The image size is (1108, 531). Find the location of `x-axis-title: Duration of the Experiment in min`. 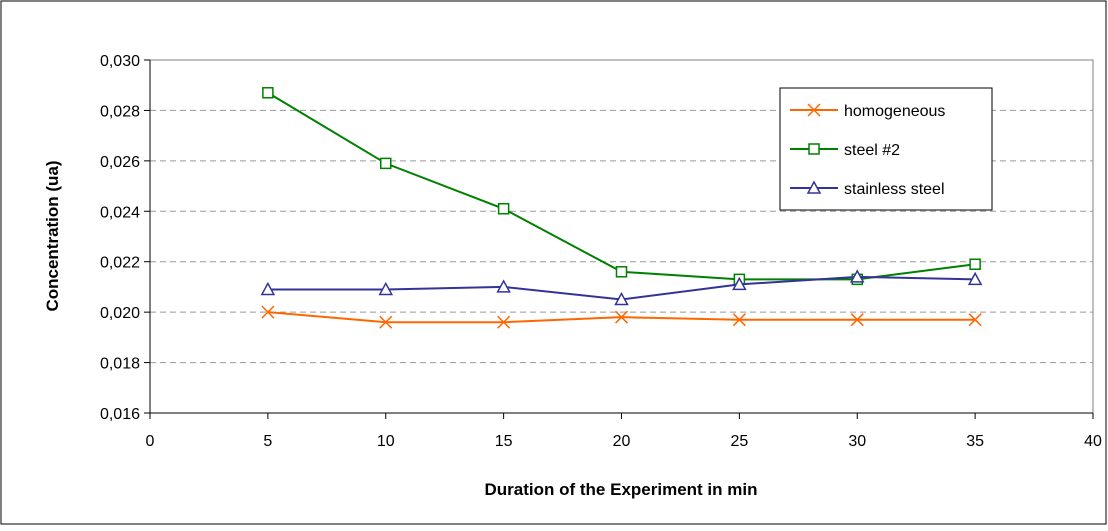

x-axis-title: Duration of the Experiment in min is located at coordinates (621, 489).